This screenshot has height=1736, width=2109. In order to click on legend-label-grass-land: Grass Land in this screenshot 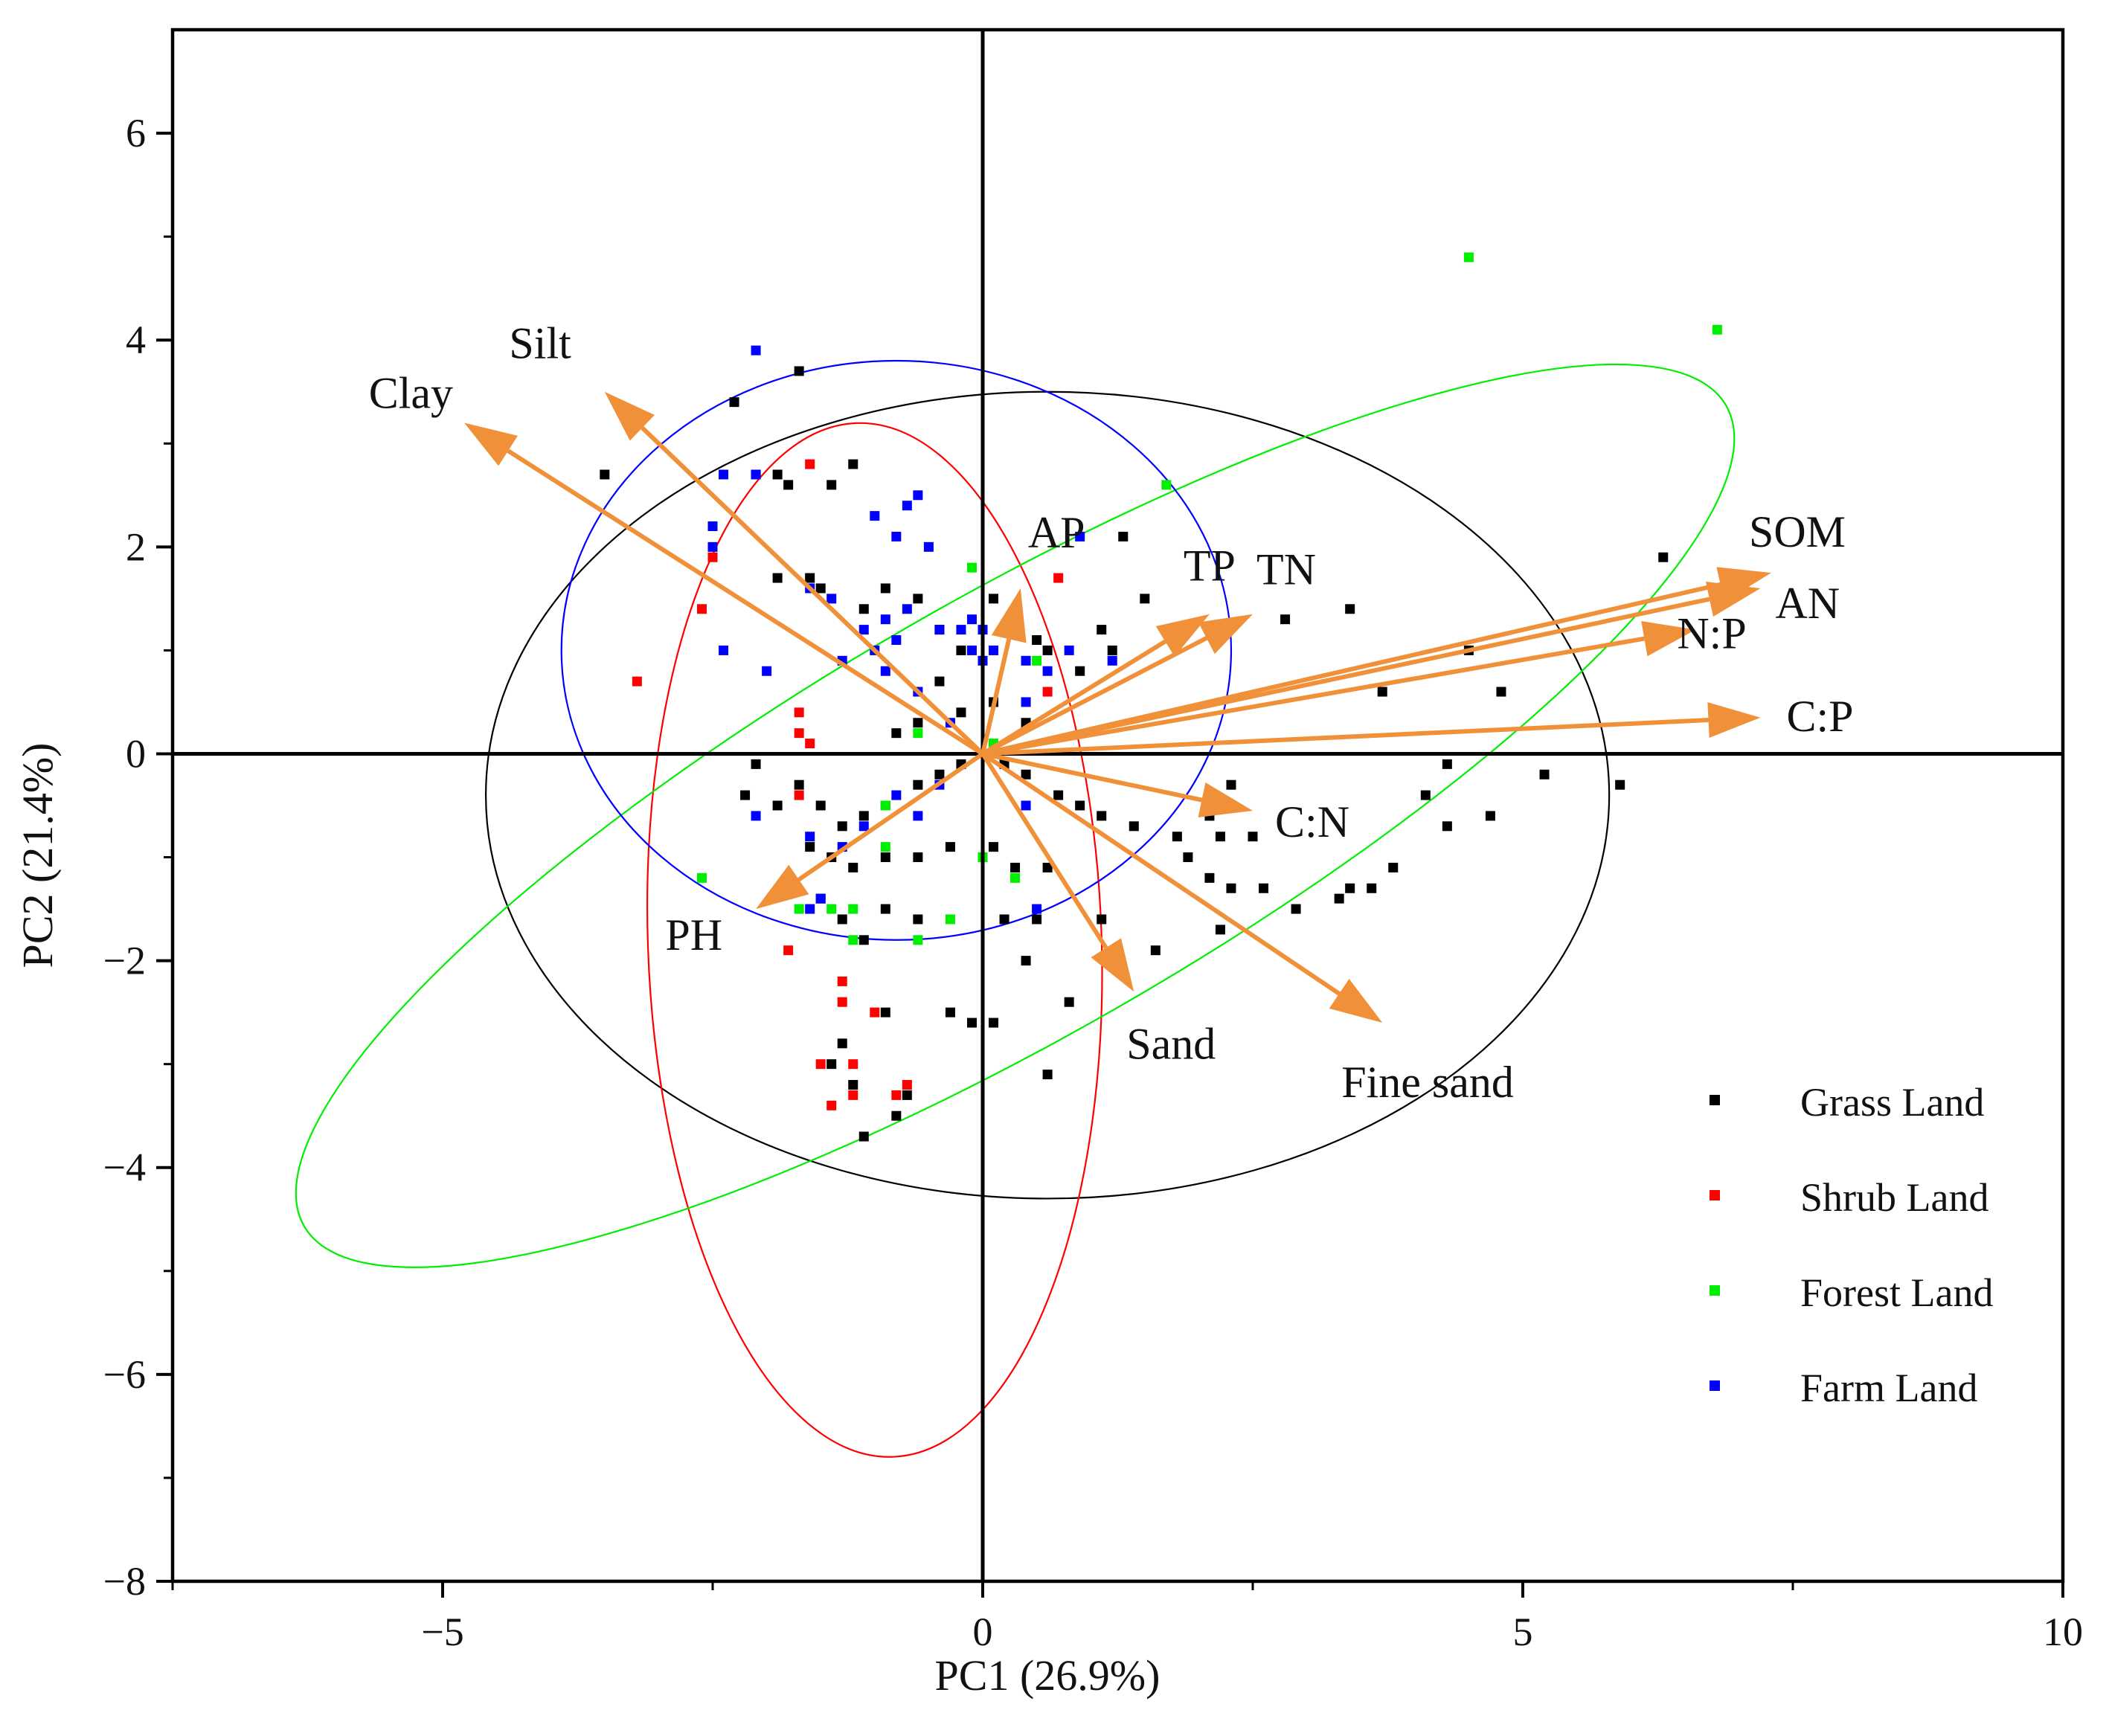, I will do `click(1892, 1102)`.